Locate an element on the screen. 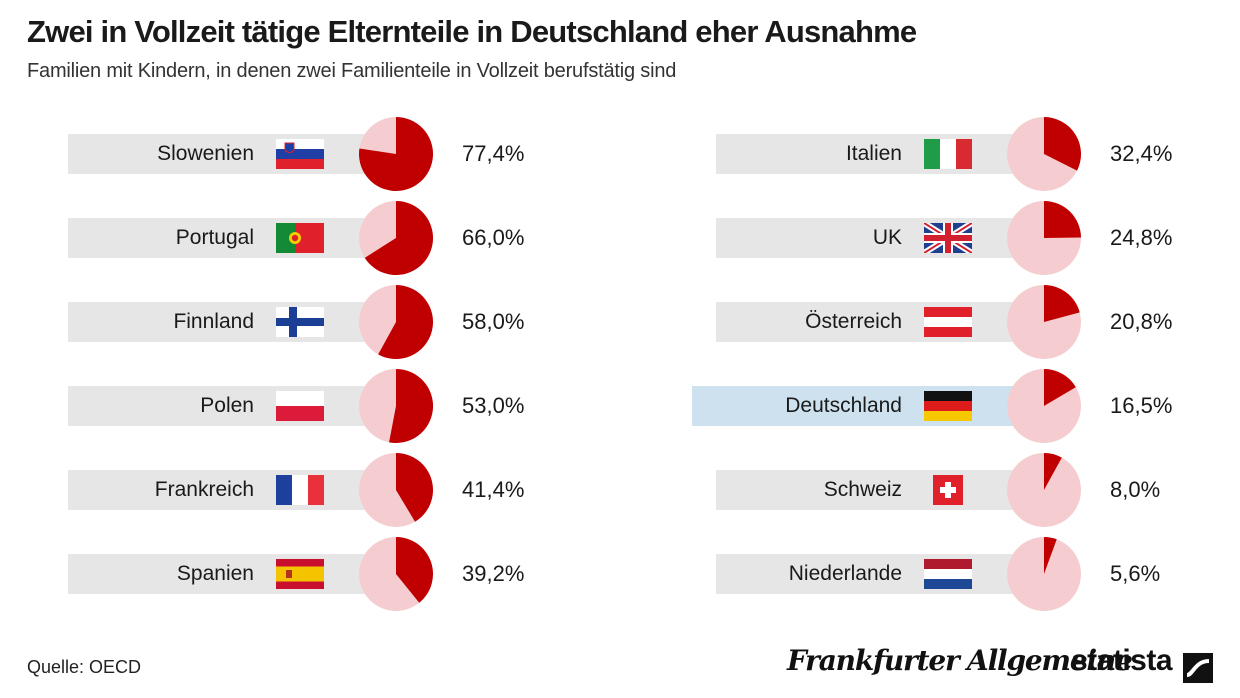 This screenshot has width=1240, height=698. pie-deutschland is located at coordinates (1044, 406).